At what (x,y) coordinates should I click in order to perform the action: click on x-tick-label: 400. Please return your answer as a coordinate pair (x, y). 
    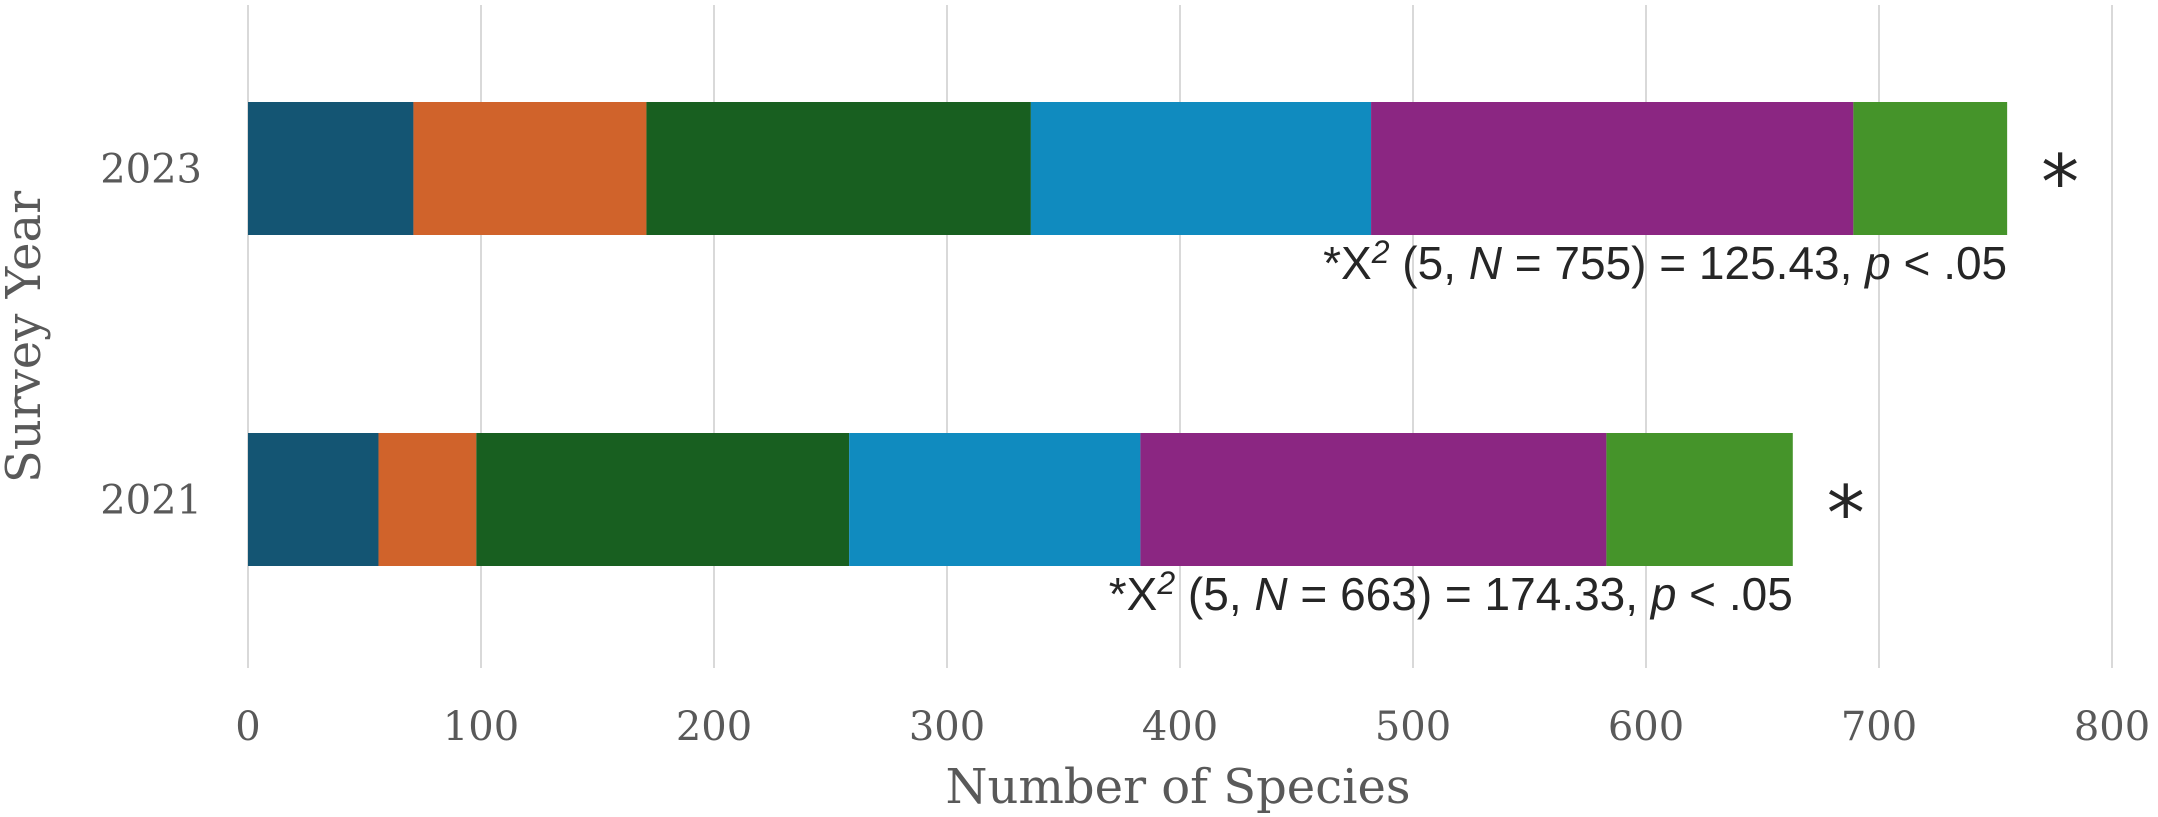
    Looking at the image, I should click on (1180, 727).